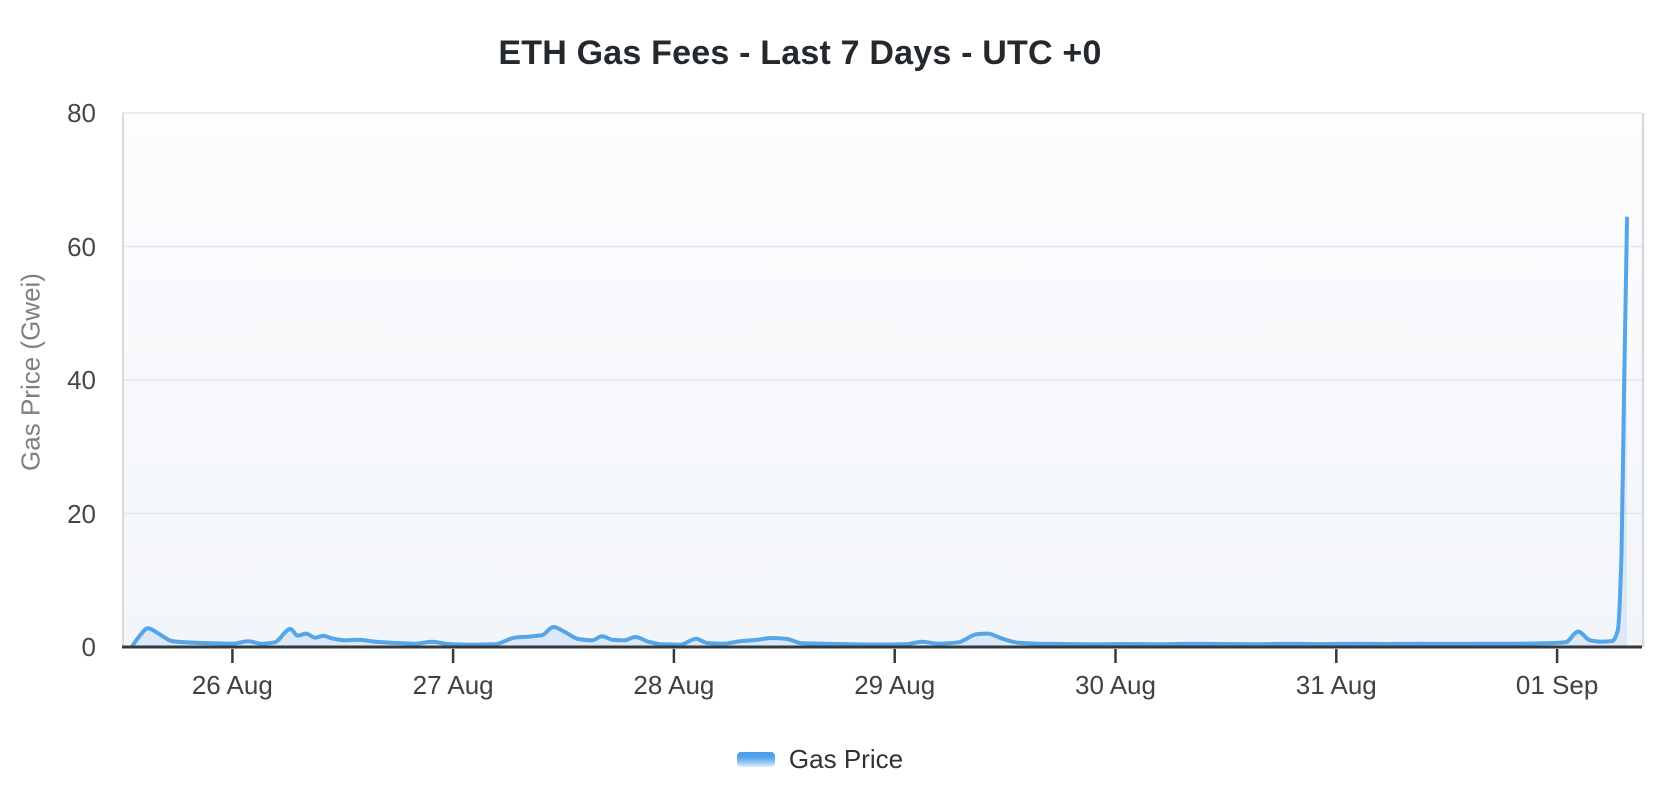 This screenshot has width=1664, height=798. Describe the element at coordinates (232, 685) in the screenshot. I see `x-tick-label: 26 Aug` at that location.